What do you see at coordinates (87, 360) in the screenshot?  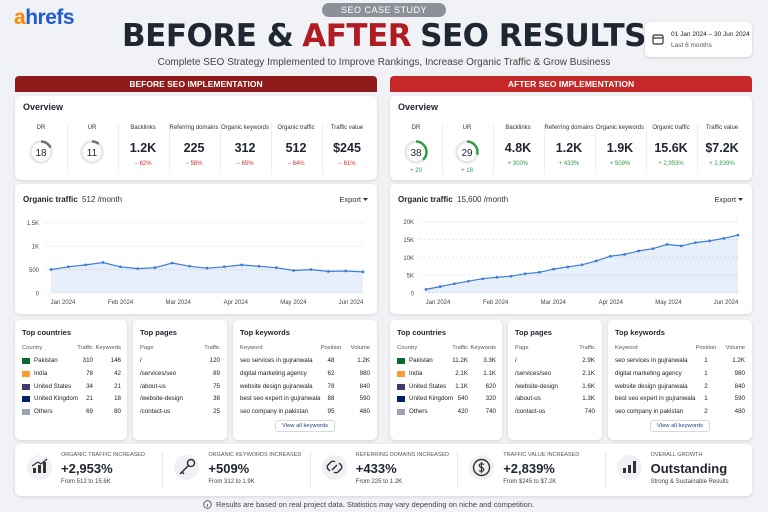 I see `table-cell: 310` at bounding box center [87, 360].